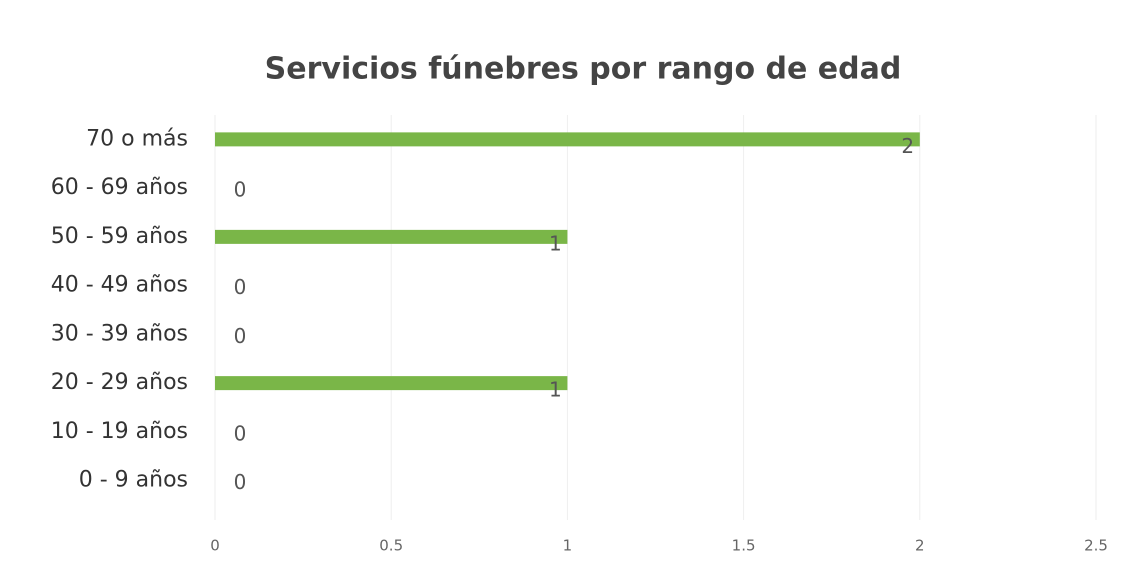 The image size is (1133, 577). I want to click on y-tick-label: 40 - 49 años, so click(119, 285).